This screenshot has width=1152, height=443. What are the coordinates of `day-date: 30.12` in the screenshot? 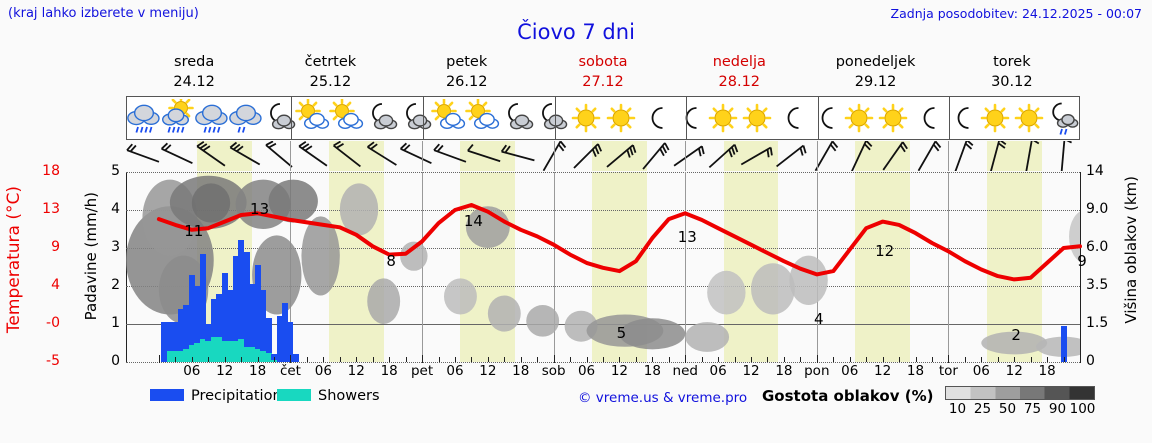 It's located at (1012, 82).